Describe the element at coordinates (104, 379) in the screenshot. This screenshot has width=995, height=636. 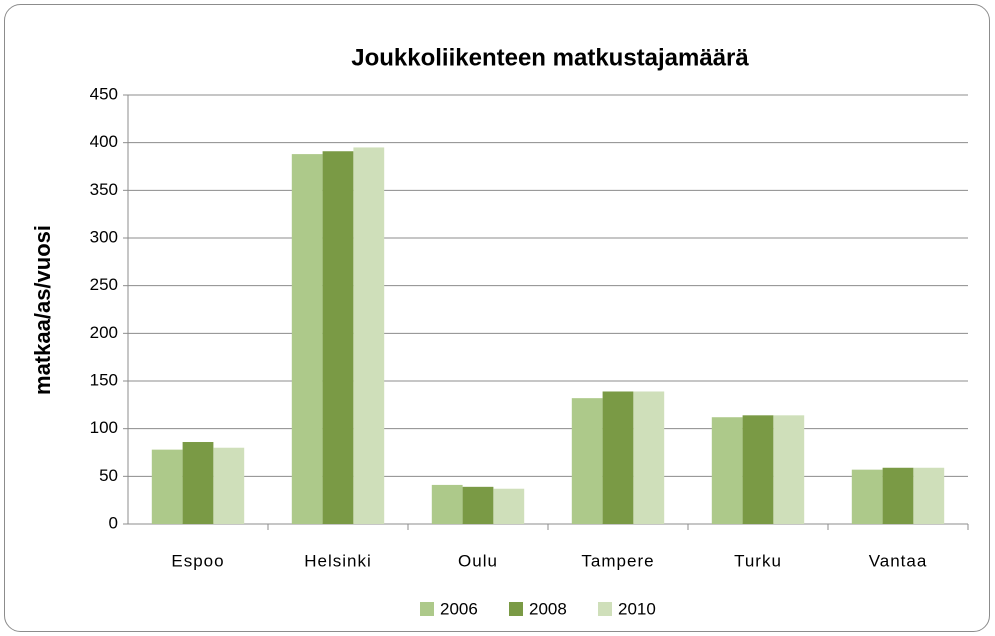
I see `y-tick-label: 150` at that location.